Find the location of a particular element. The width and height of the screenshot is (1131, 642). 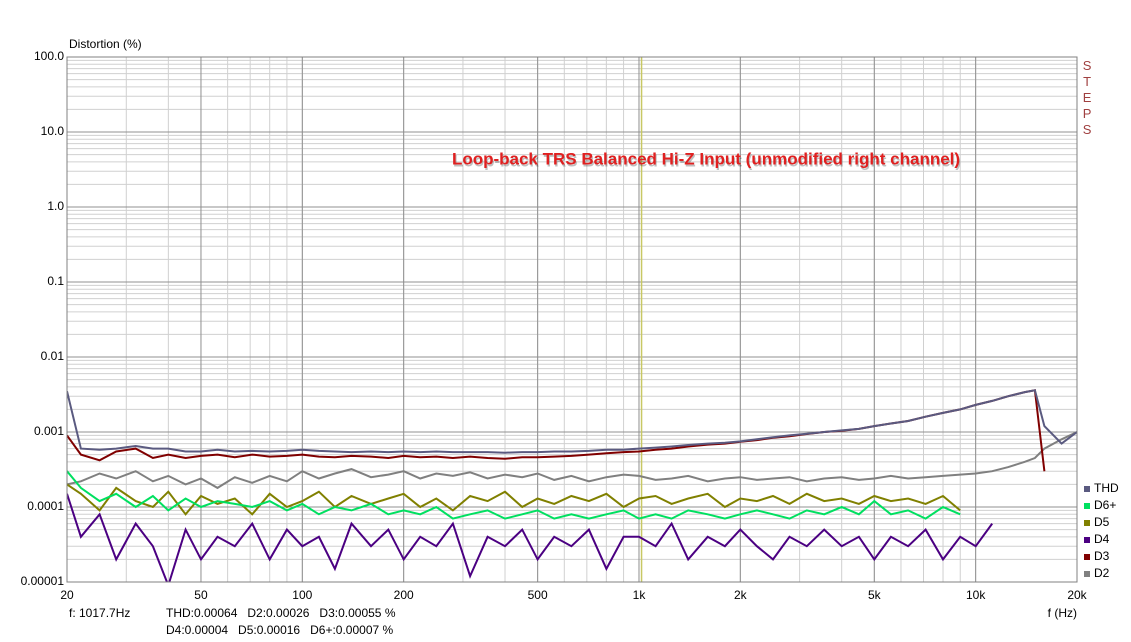

y-tick-label: 0.001 is located at coordinates (49, 431).